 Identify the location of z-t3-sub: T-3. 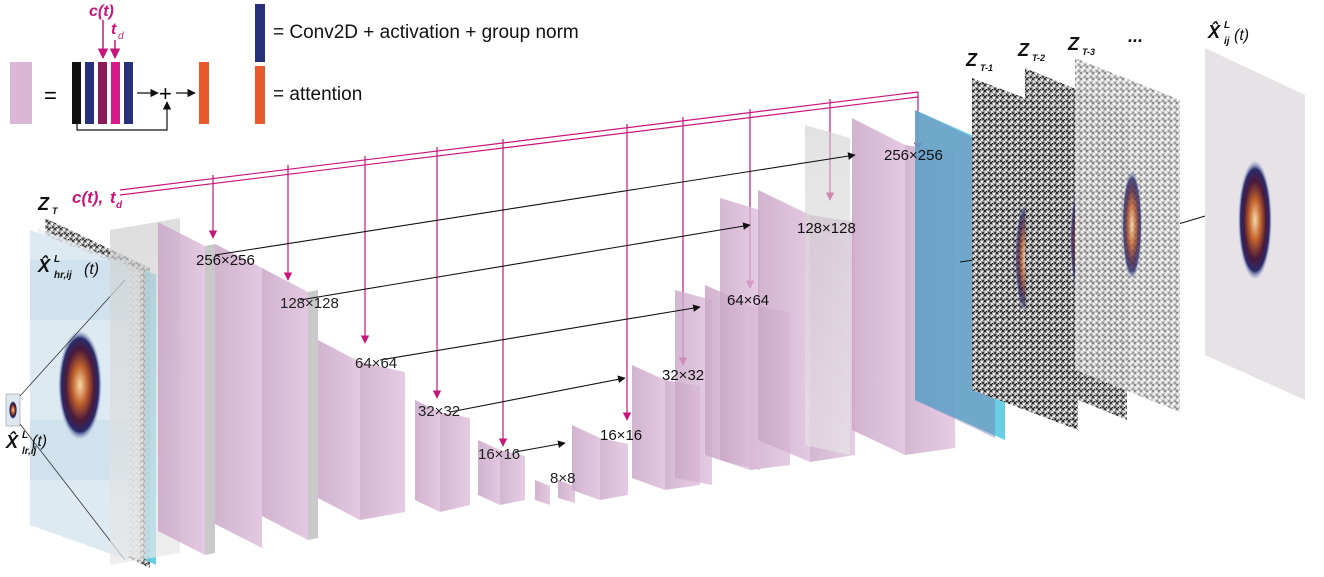
(1088, 52).